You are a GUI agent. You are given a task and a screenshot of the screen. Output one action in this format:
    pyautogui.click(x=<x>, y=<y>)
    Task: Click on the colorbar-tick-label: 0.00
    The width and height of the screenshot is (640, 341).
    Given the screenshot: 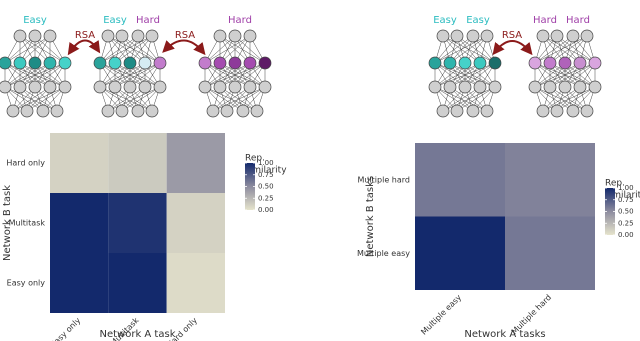 What is the action you would take?
    pyautogui.click(x=266, y=210)
    